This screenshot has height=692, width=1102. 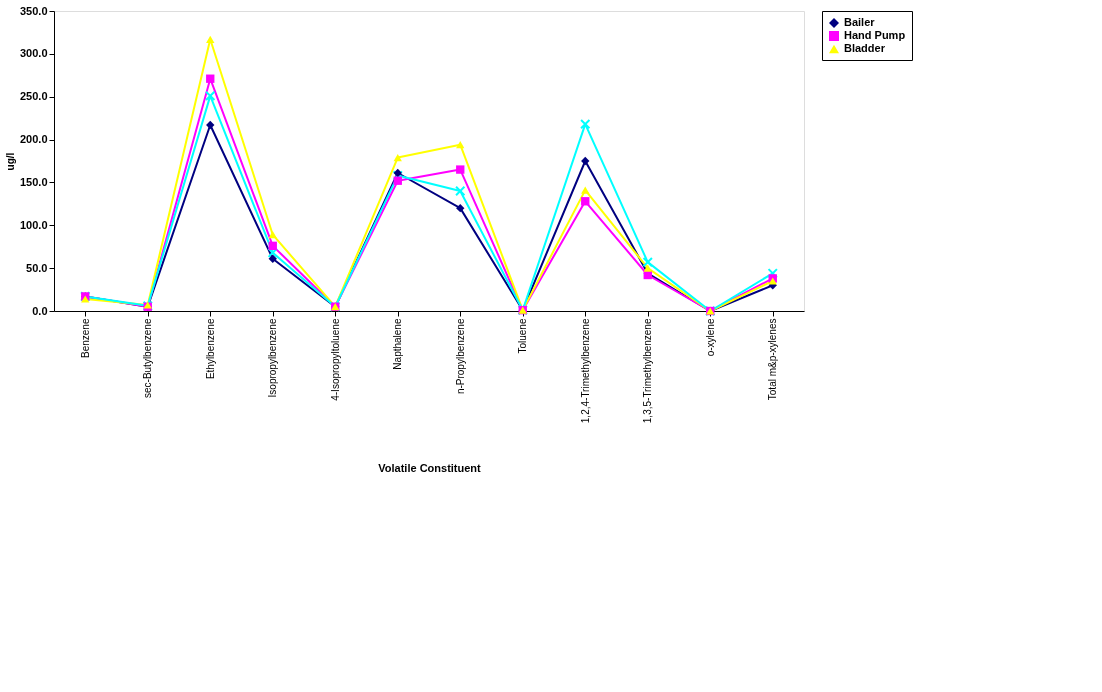 What do you see at coordinates (33, 181) in the screenshot?
I see `y-tick-label: 150.0` at bounding box center [33, 181].